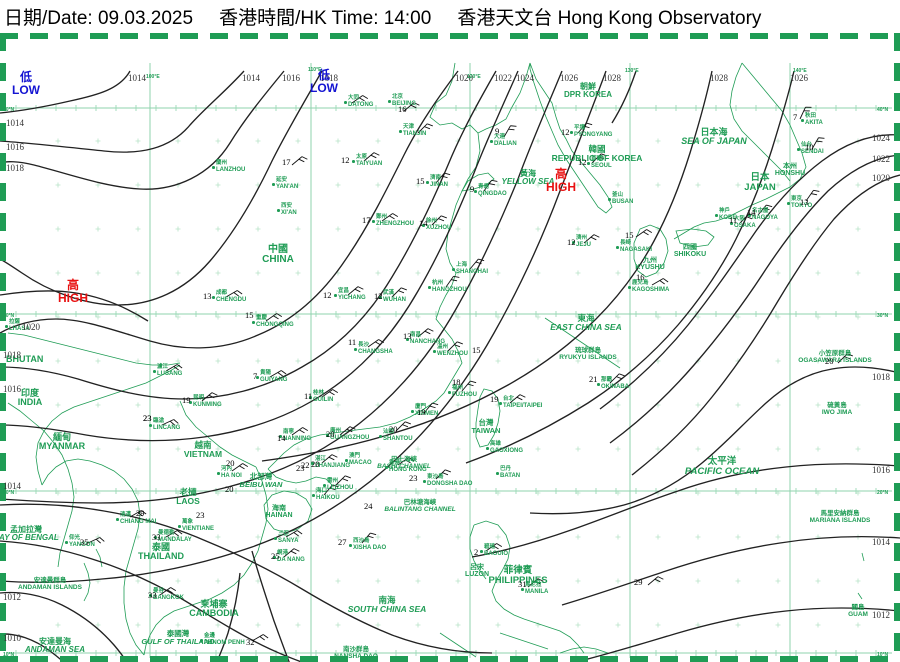 The image size is (900, 662). Describe the element at coordinates (9, 316) in the screenshot. I see `coord-left-1: 30°N` at that location.